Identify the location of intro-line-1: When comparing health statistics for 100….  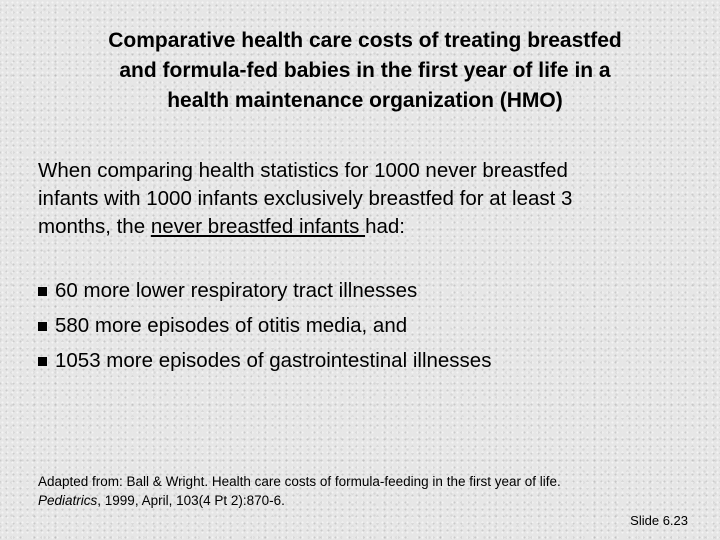
(303, 170).